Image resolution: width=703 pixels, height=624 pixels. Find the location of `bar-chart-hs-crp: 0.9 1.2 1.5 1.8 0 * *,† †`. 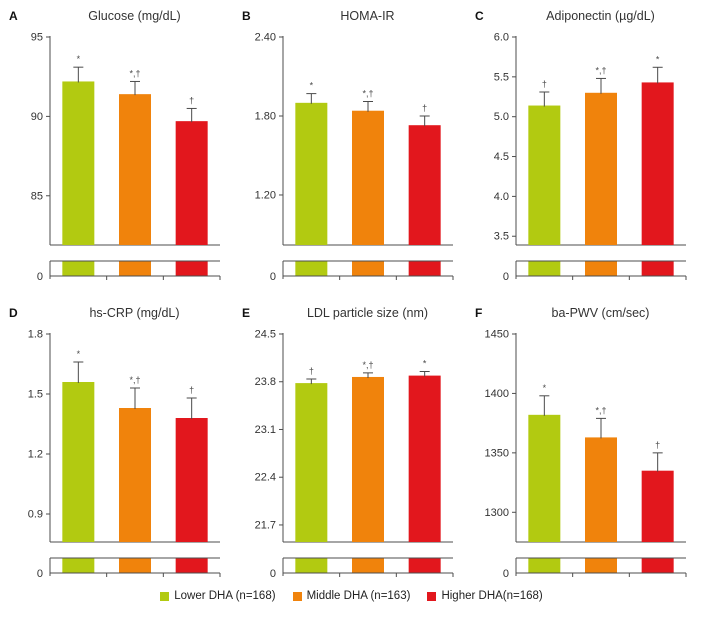

bar-chart-hs-crp: 0.9 1.2 1.5 1.8 0 * *,† † is located at coordinates (124, 454).